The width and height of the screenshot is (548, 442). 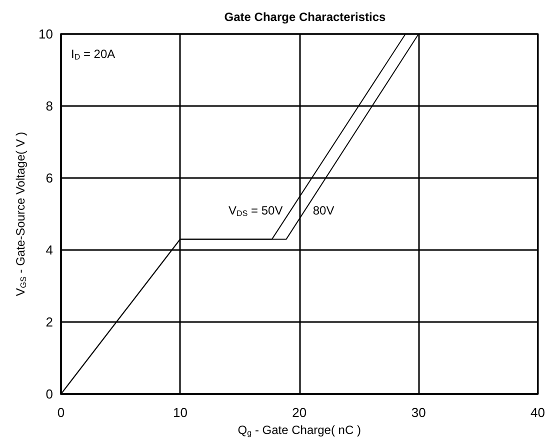 What do you see at coordinates (323, 210) in the screenshot?
I see `series-label: 80V` at bounding box center [323, 210].